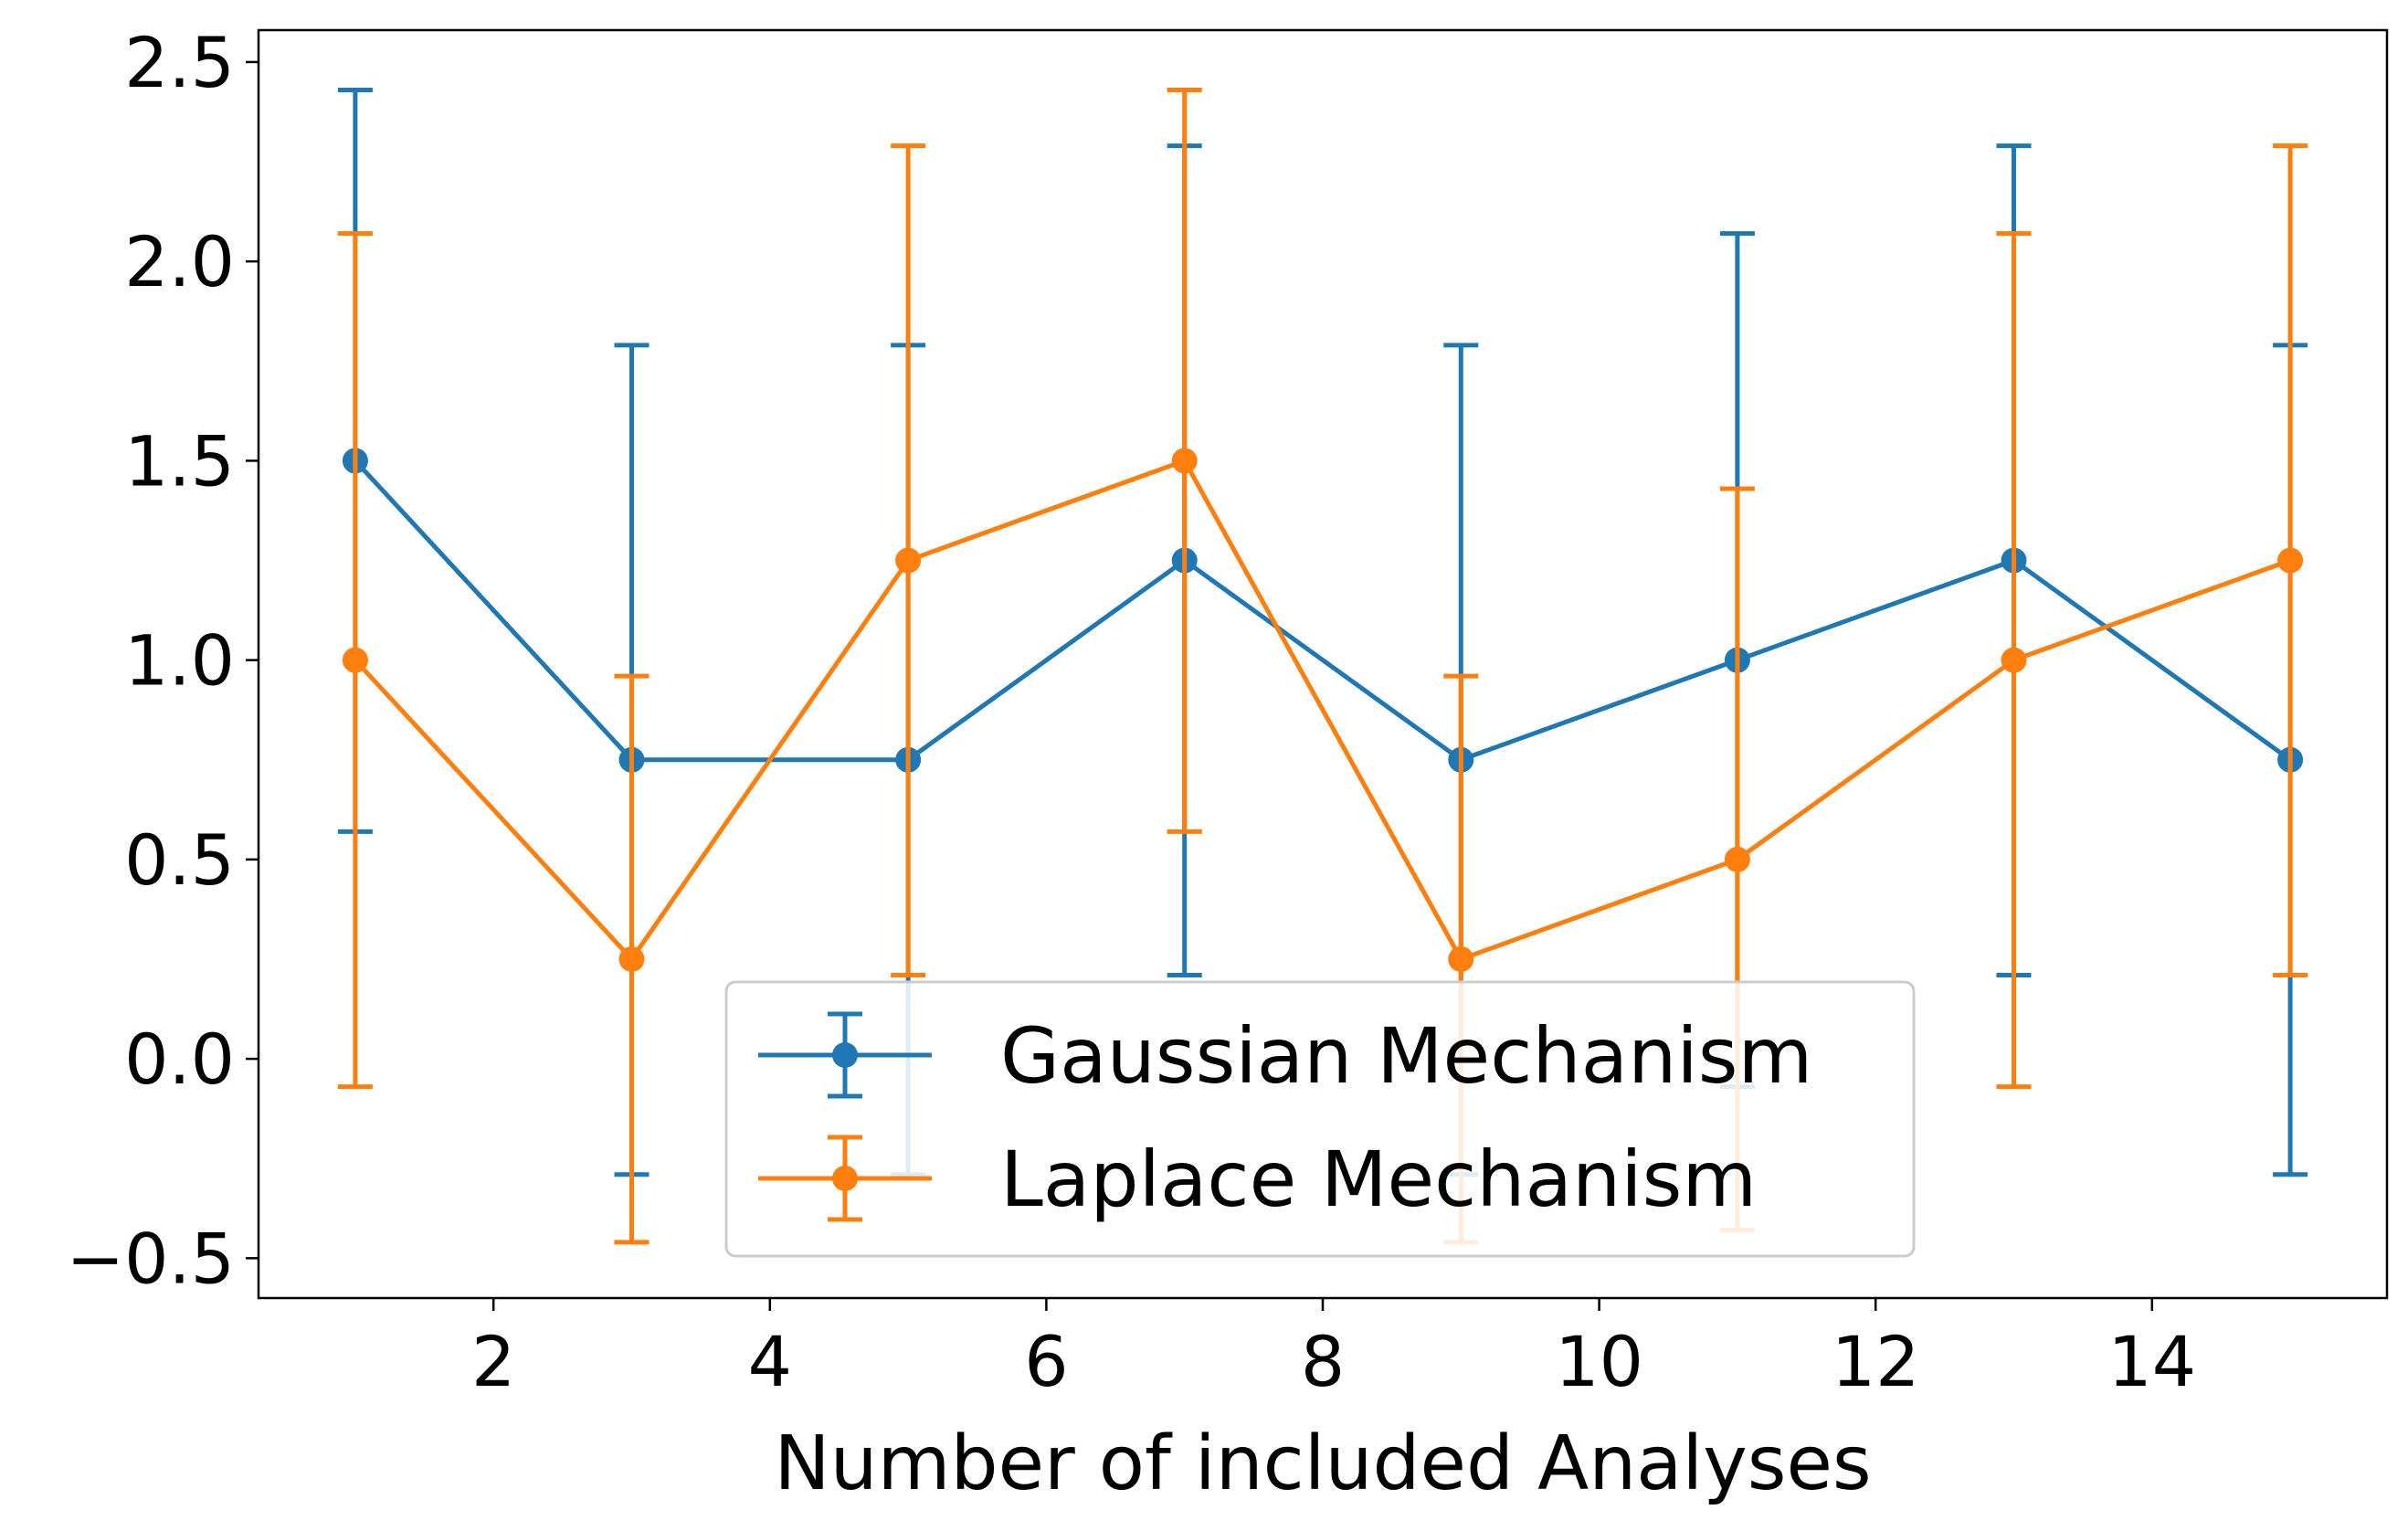  I want to click on legend-entry-0: Gaussian Mechanism, so click(1285, 1056).